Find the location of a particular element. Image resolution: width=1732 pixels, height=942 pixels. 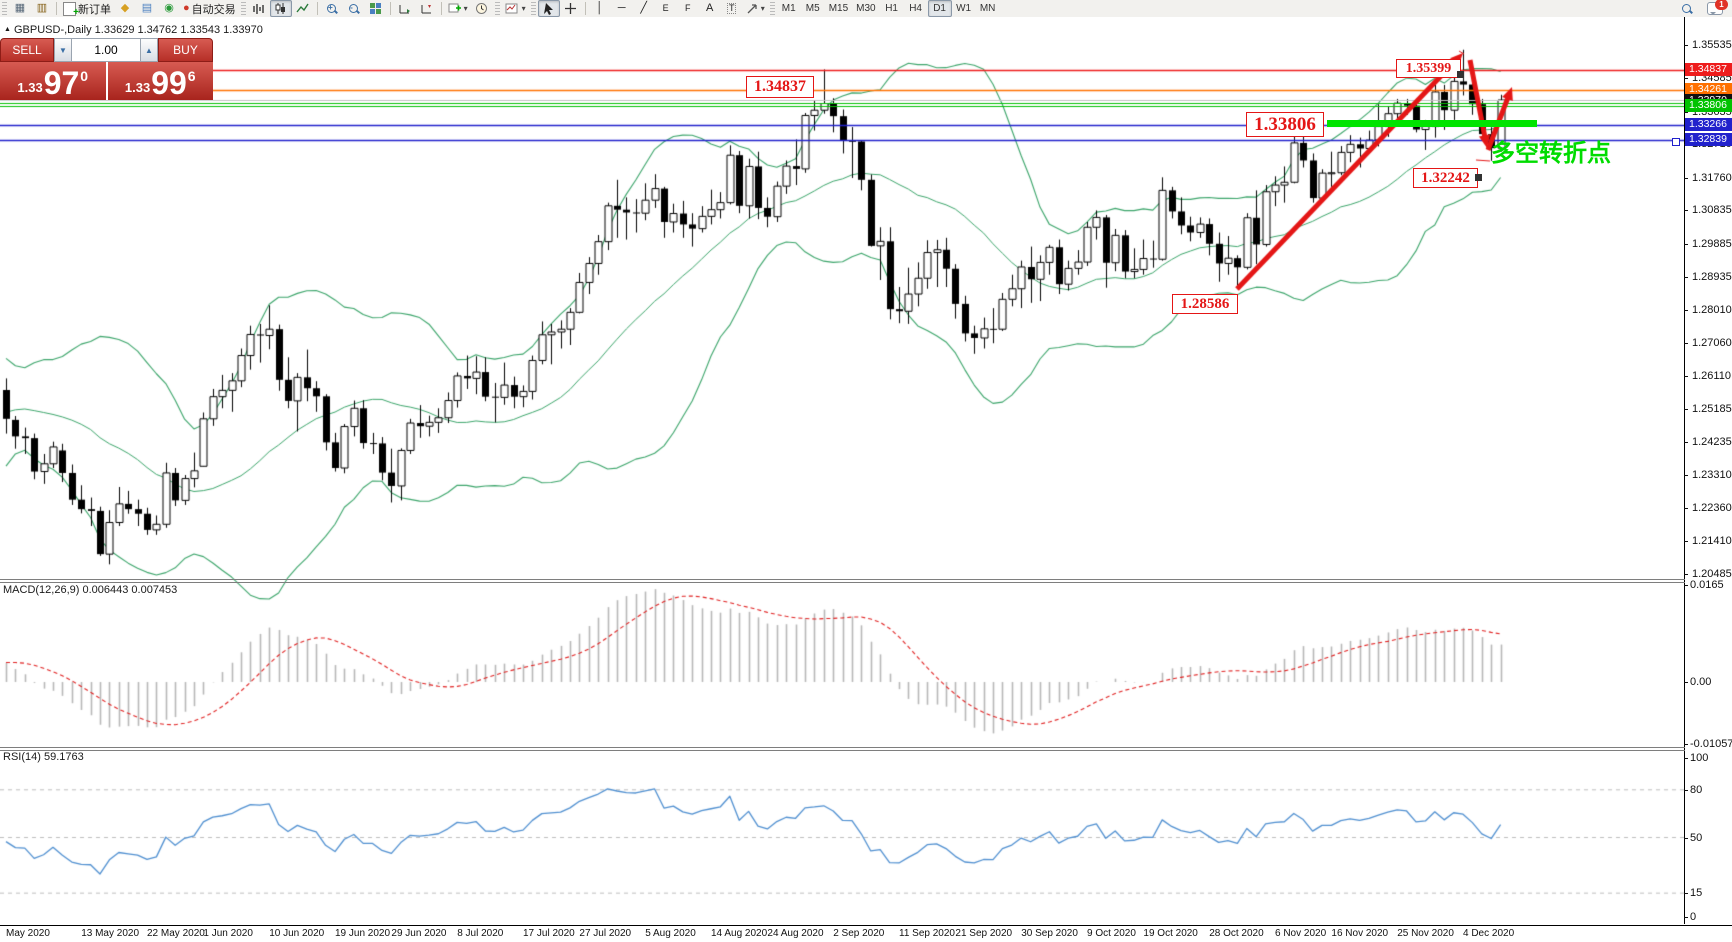

add-indicator-button: ▾ is located at coordinates (458, 8).